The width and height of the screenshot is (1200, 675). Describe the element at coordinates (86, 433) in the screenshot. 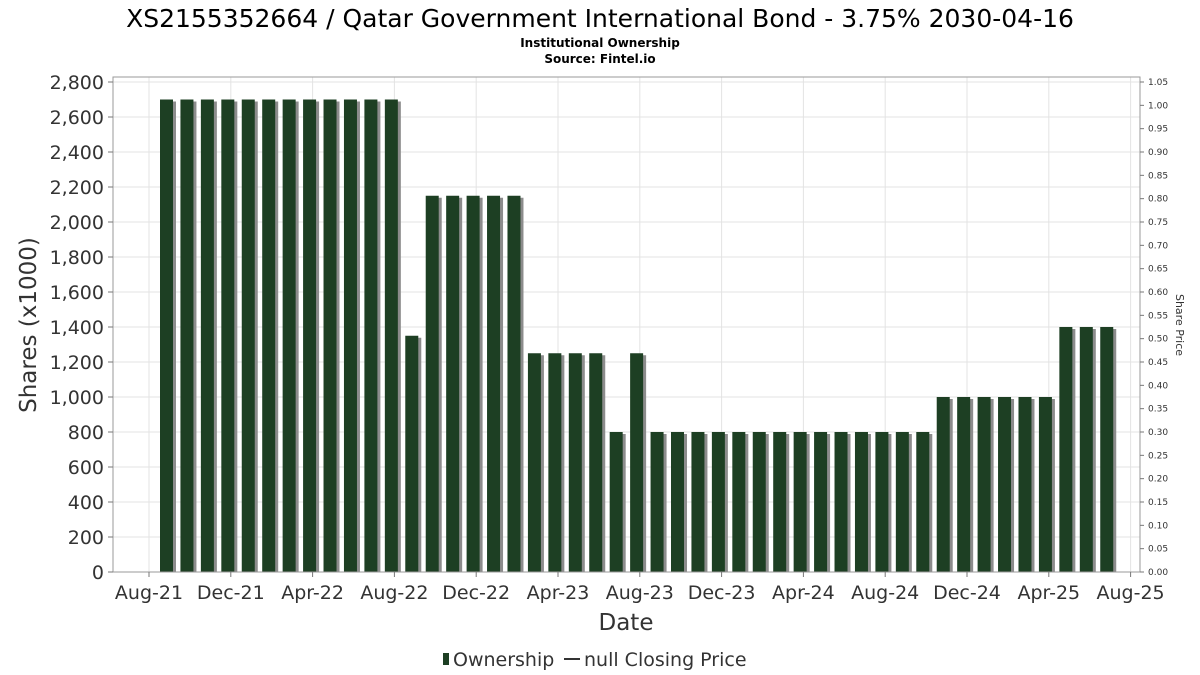

I see `left-axis-tick-label: 800` at that location.